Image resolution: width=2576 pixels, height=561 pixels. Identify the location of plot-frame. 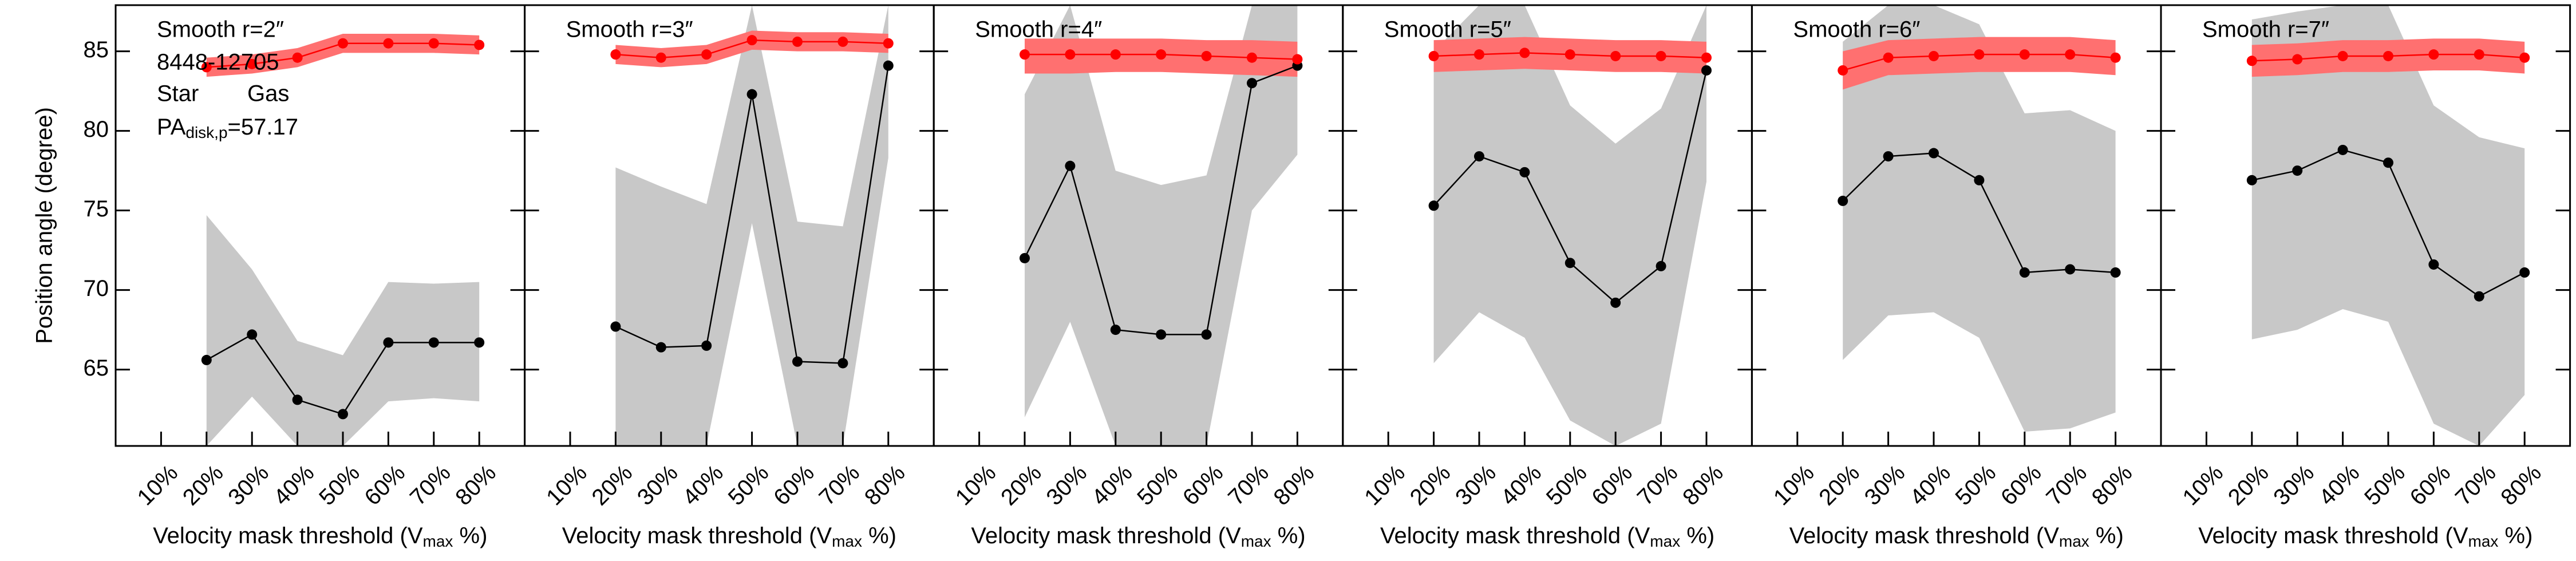
(2365, 225).